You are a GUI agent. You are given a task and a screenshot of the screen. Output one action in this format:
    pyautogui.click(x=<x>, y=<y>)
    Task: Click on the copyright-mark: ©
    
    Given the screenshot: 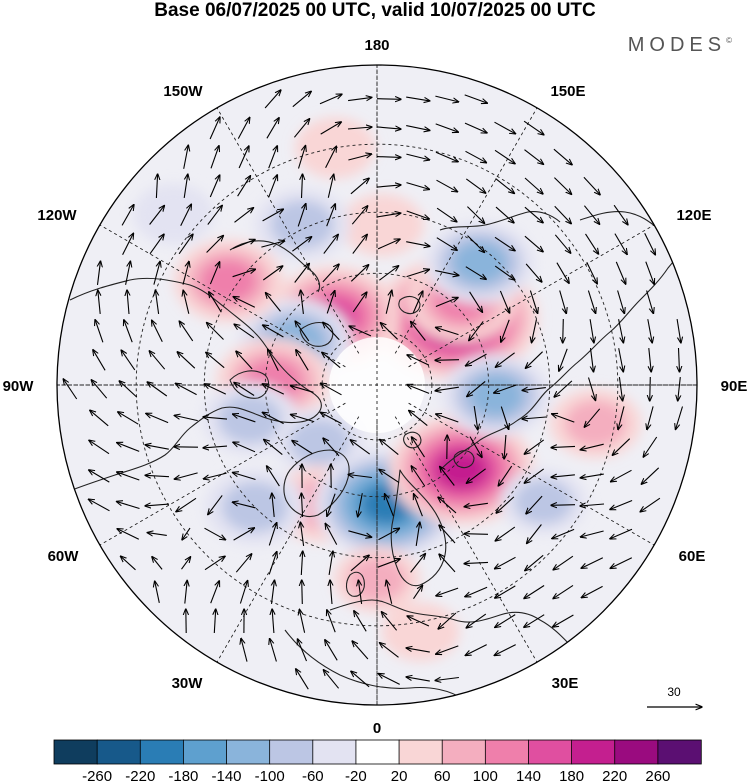 What is the action you would take?
    pyautogui.click(x=729, y=40)
    